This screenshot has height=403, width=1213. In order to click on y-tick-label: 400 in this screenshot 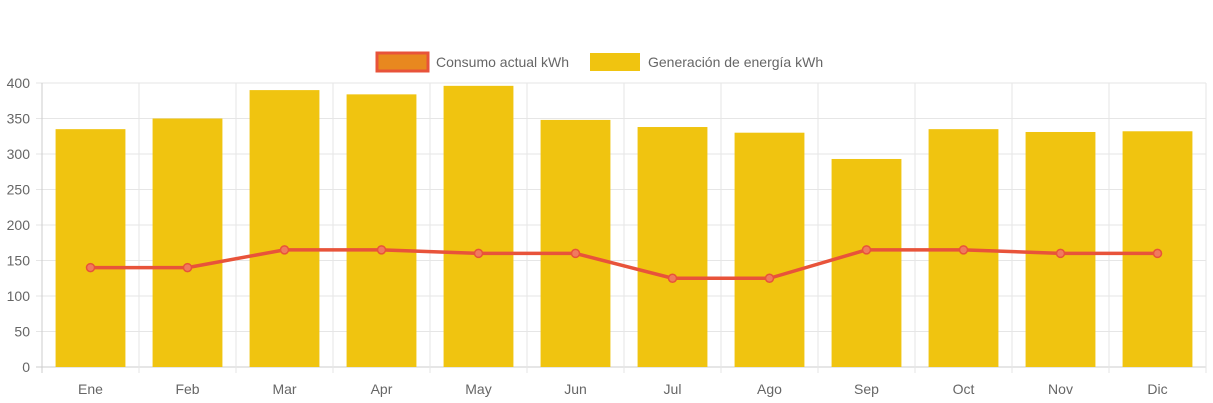, I will do `click(19, 83)`.